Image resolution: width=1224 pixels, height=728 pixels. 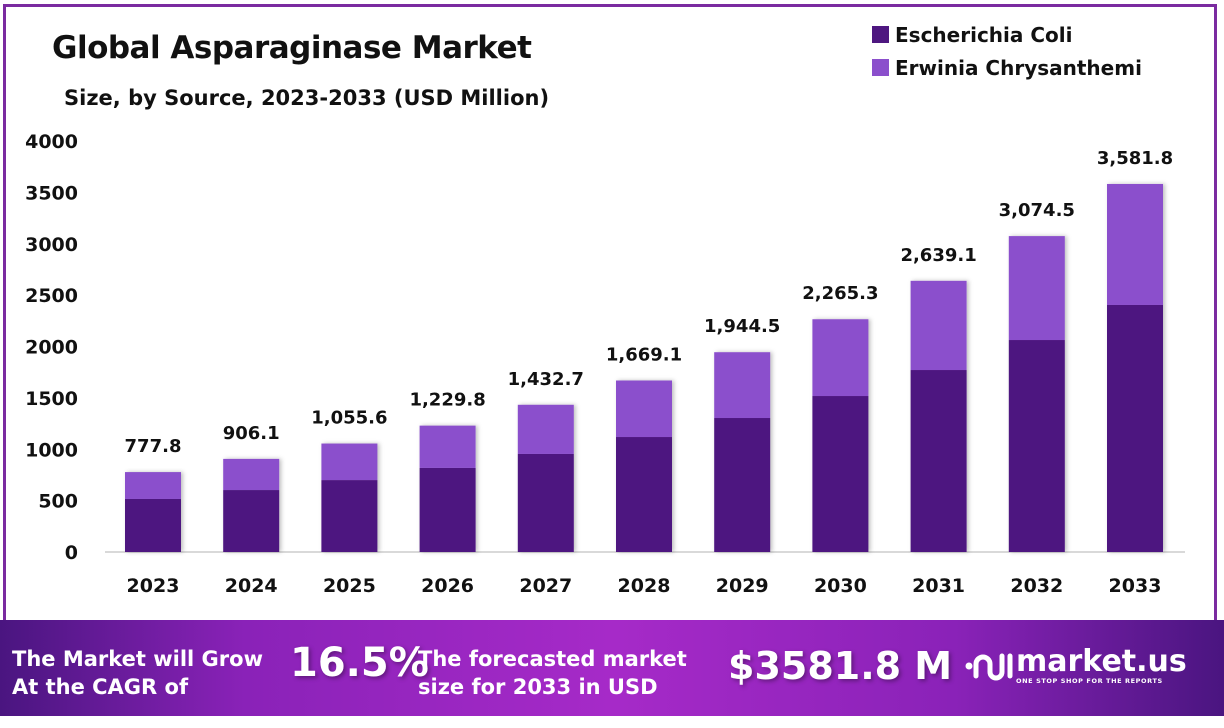 I want to click on bar-group-2029, so click(x=742, y=452).